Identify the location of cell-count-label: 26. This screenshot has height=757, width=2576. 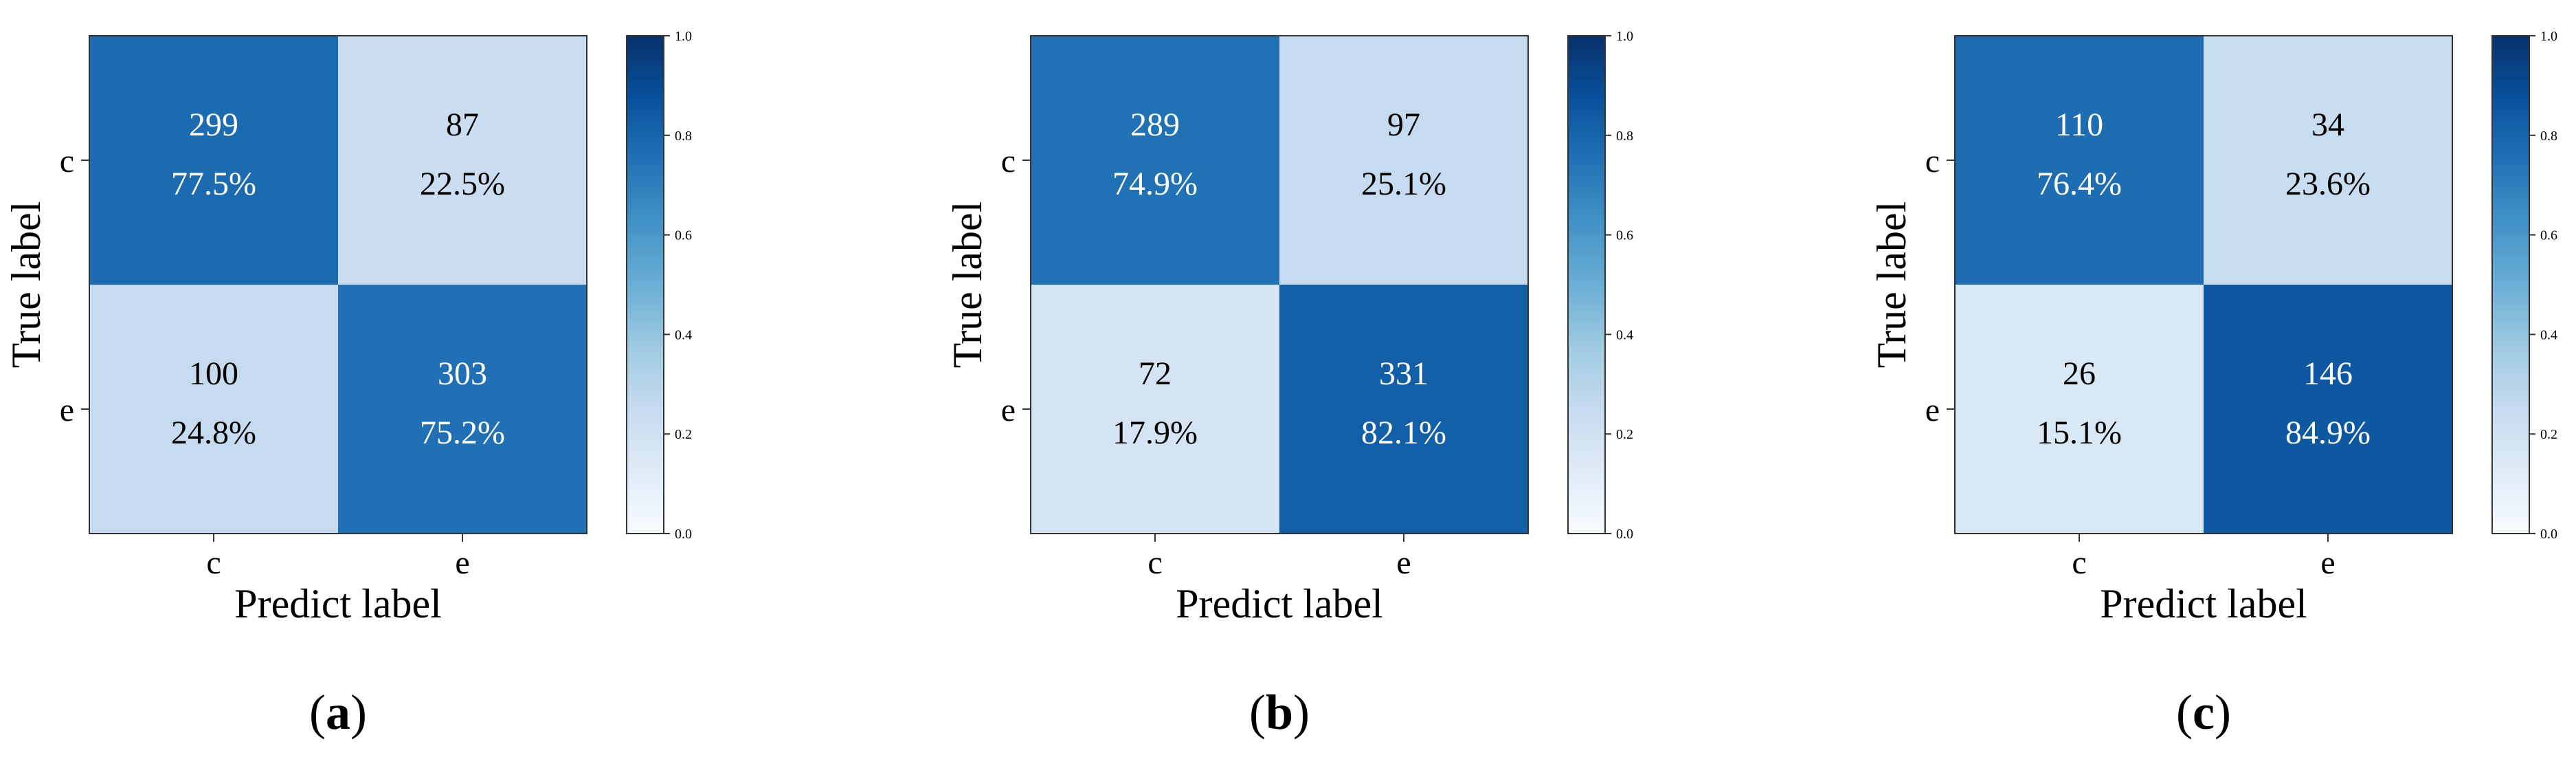
(2079, 373).